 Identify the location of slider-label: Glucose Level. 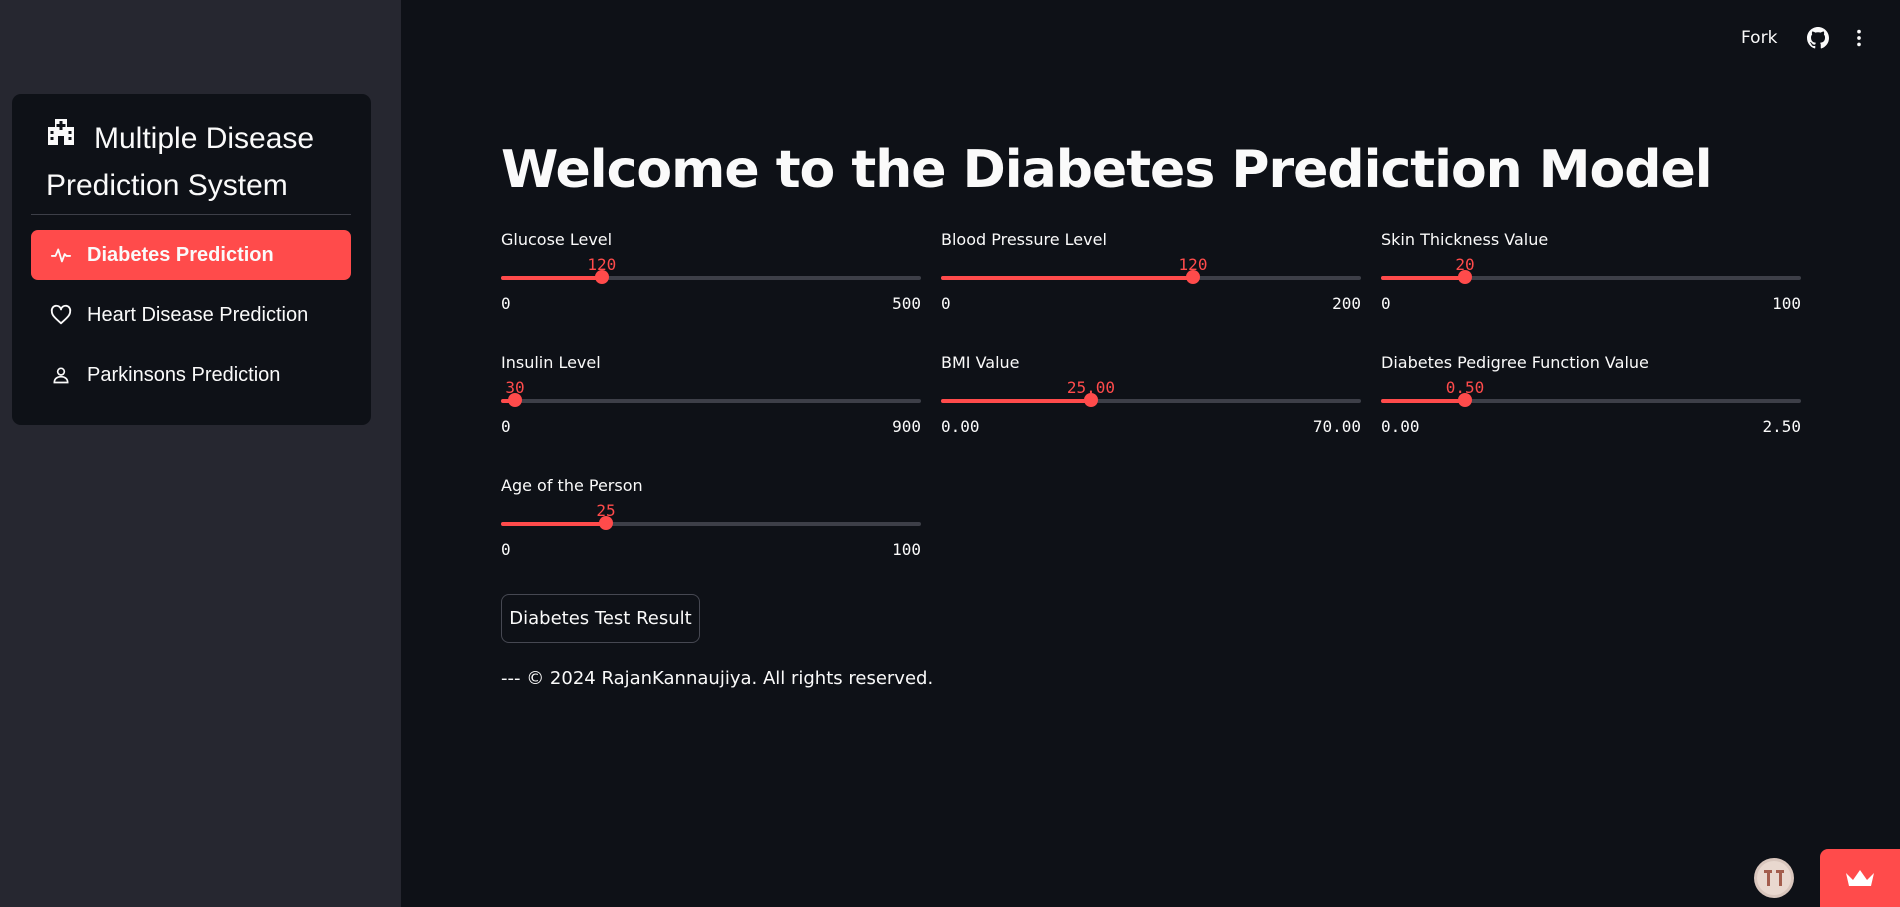
(557, 239).